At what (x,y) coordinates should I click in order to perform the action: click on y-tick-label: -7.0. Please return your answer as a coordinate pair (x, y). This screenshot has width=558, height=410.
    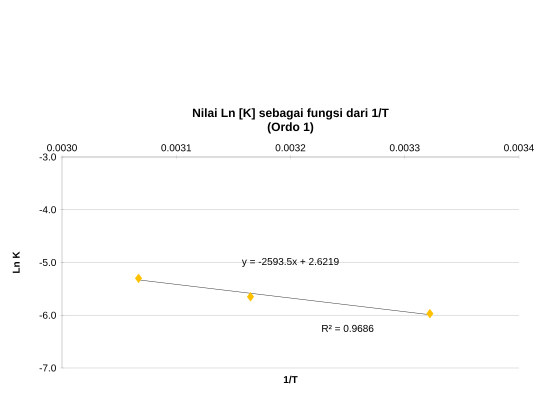
    Looking at the image, I should click on (48, 368).